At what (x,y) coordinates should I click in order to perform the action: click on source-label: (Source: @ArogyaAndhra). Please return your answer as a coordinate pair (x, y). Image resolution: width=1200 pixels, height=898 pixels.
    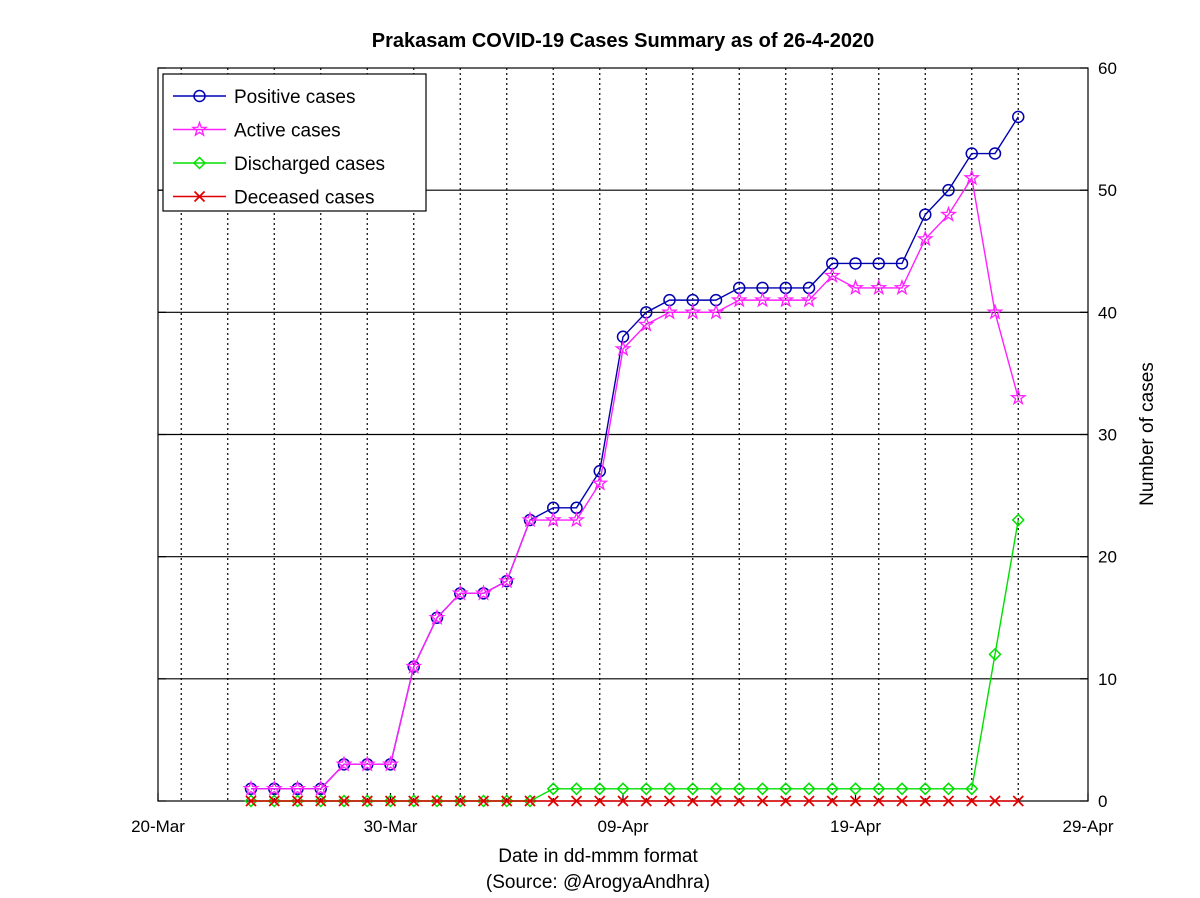
    Looking at the image, I should click on (598, 882).